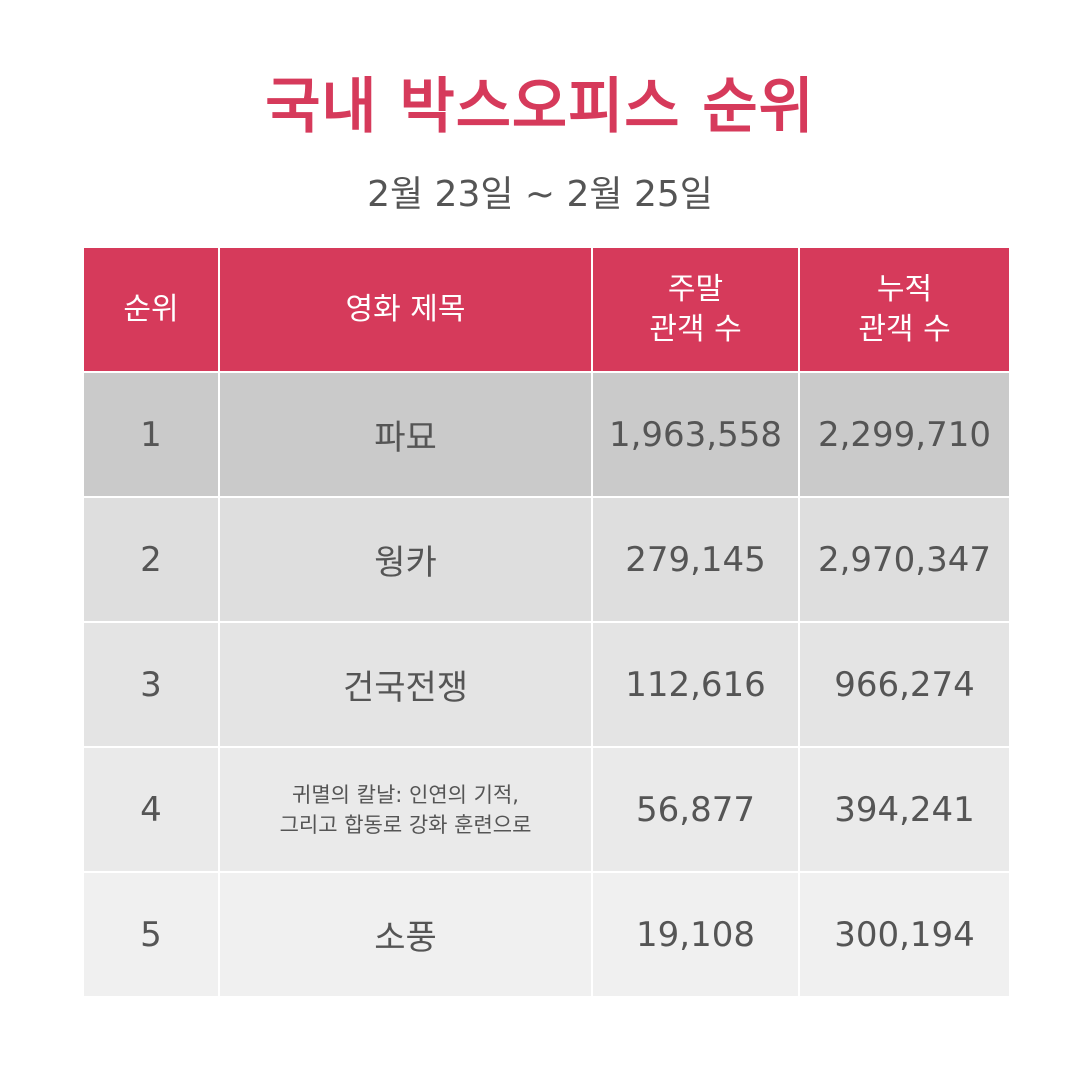 This screenshot has height=1081, width=1080. I want to click on table-row: 3 건국전쟁 112,616 966,274, so click(546, 684).